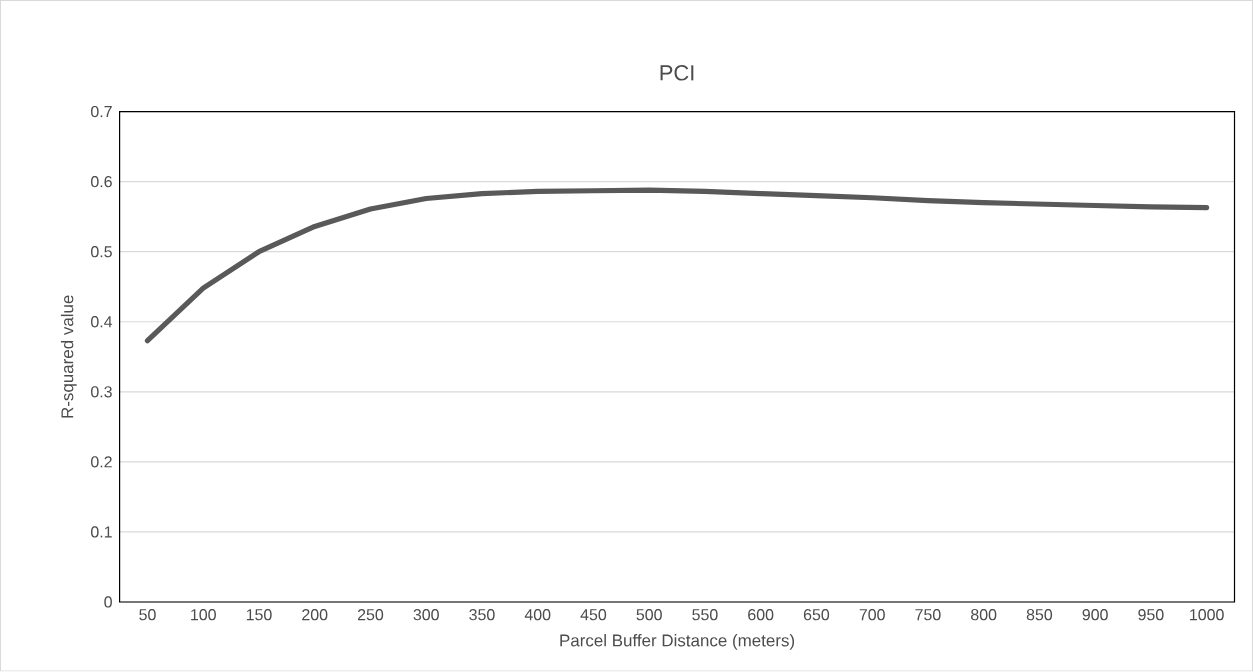  I want to click on x-tick-label: 400, so click(537, 615).